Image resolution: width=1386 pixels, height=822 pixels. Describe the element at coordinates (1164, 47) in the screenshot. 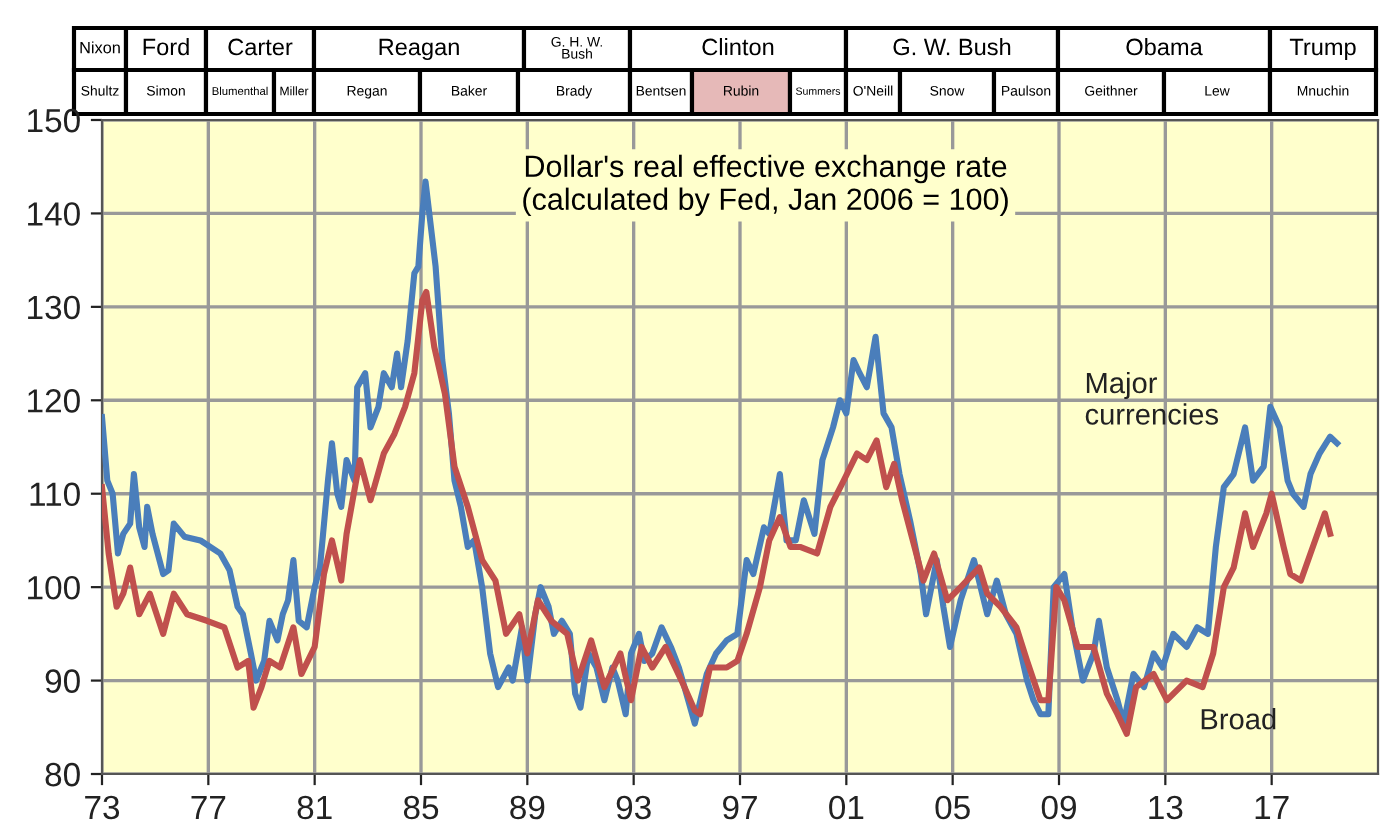

I see `text: Obama` at that location.